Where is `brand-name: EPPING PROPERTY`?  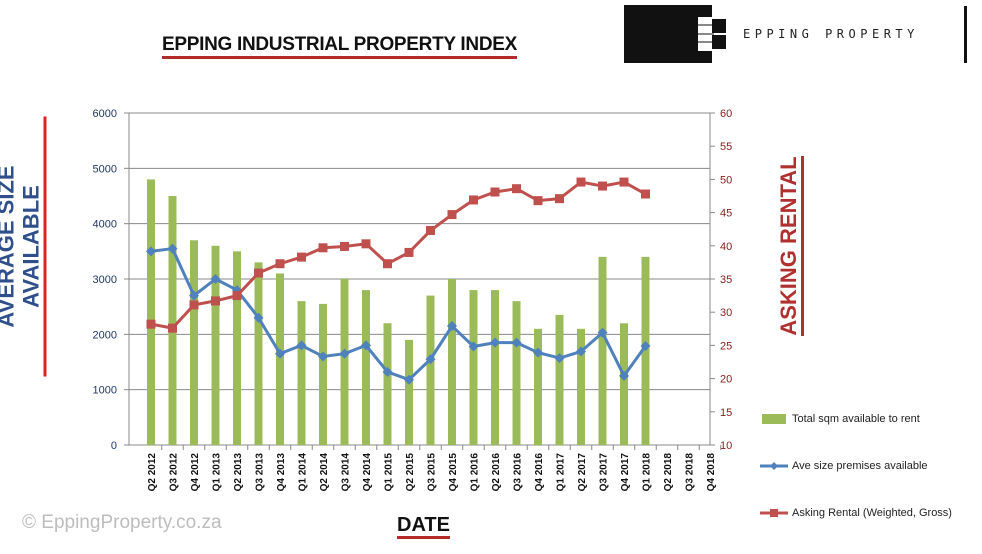 brand-name: EPPING PROPERTY is located at coordinates (831, 34).